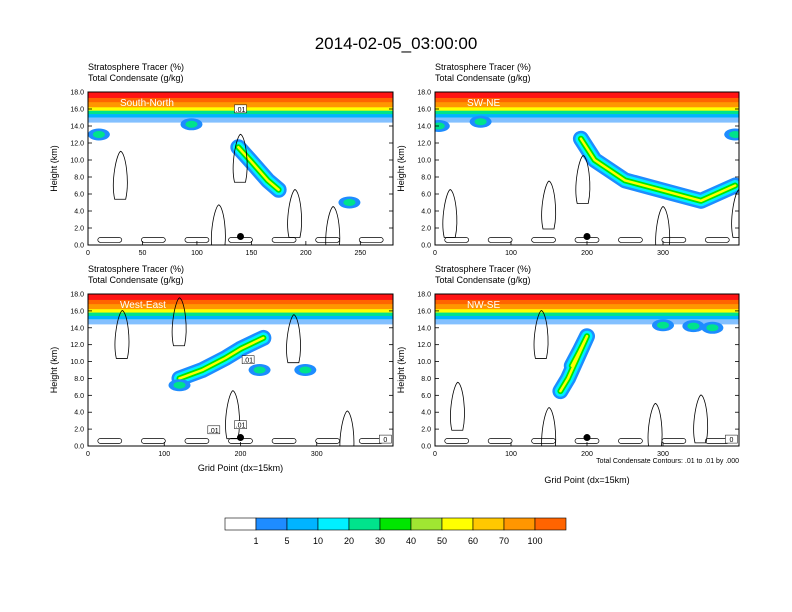 The height and width of the screenshot is (612, 792). What do you see at coordinates (426, 430) in the screenshot?
I see `y-tick-label: 2.0` at bounding box center [426, 430].